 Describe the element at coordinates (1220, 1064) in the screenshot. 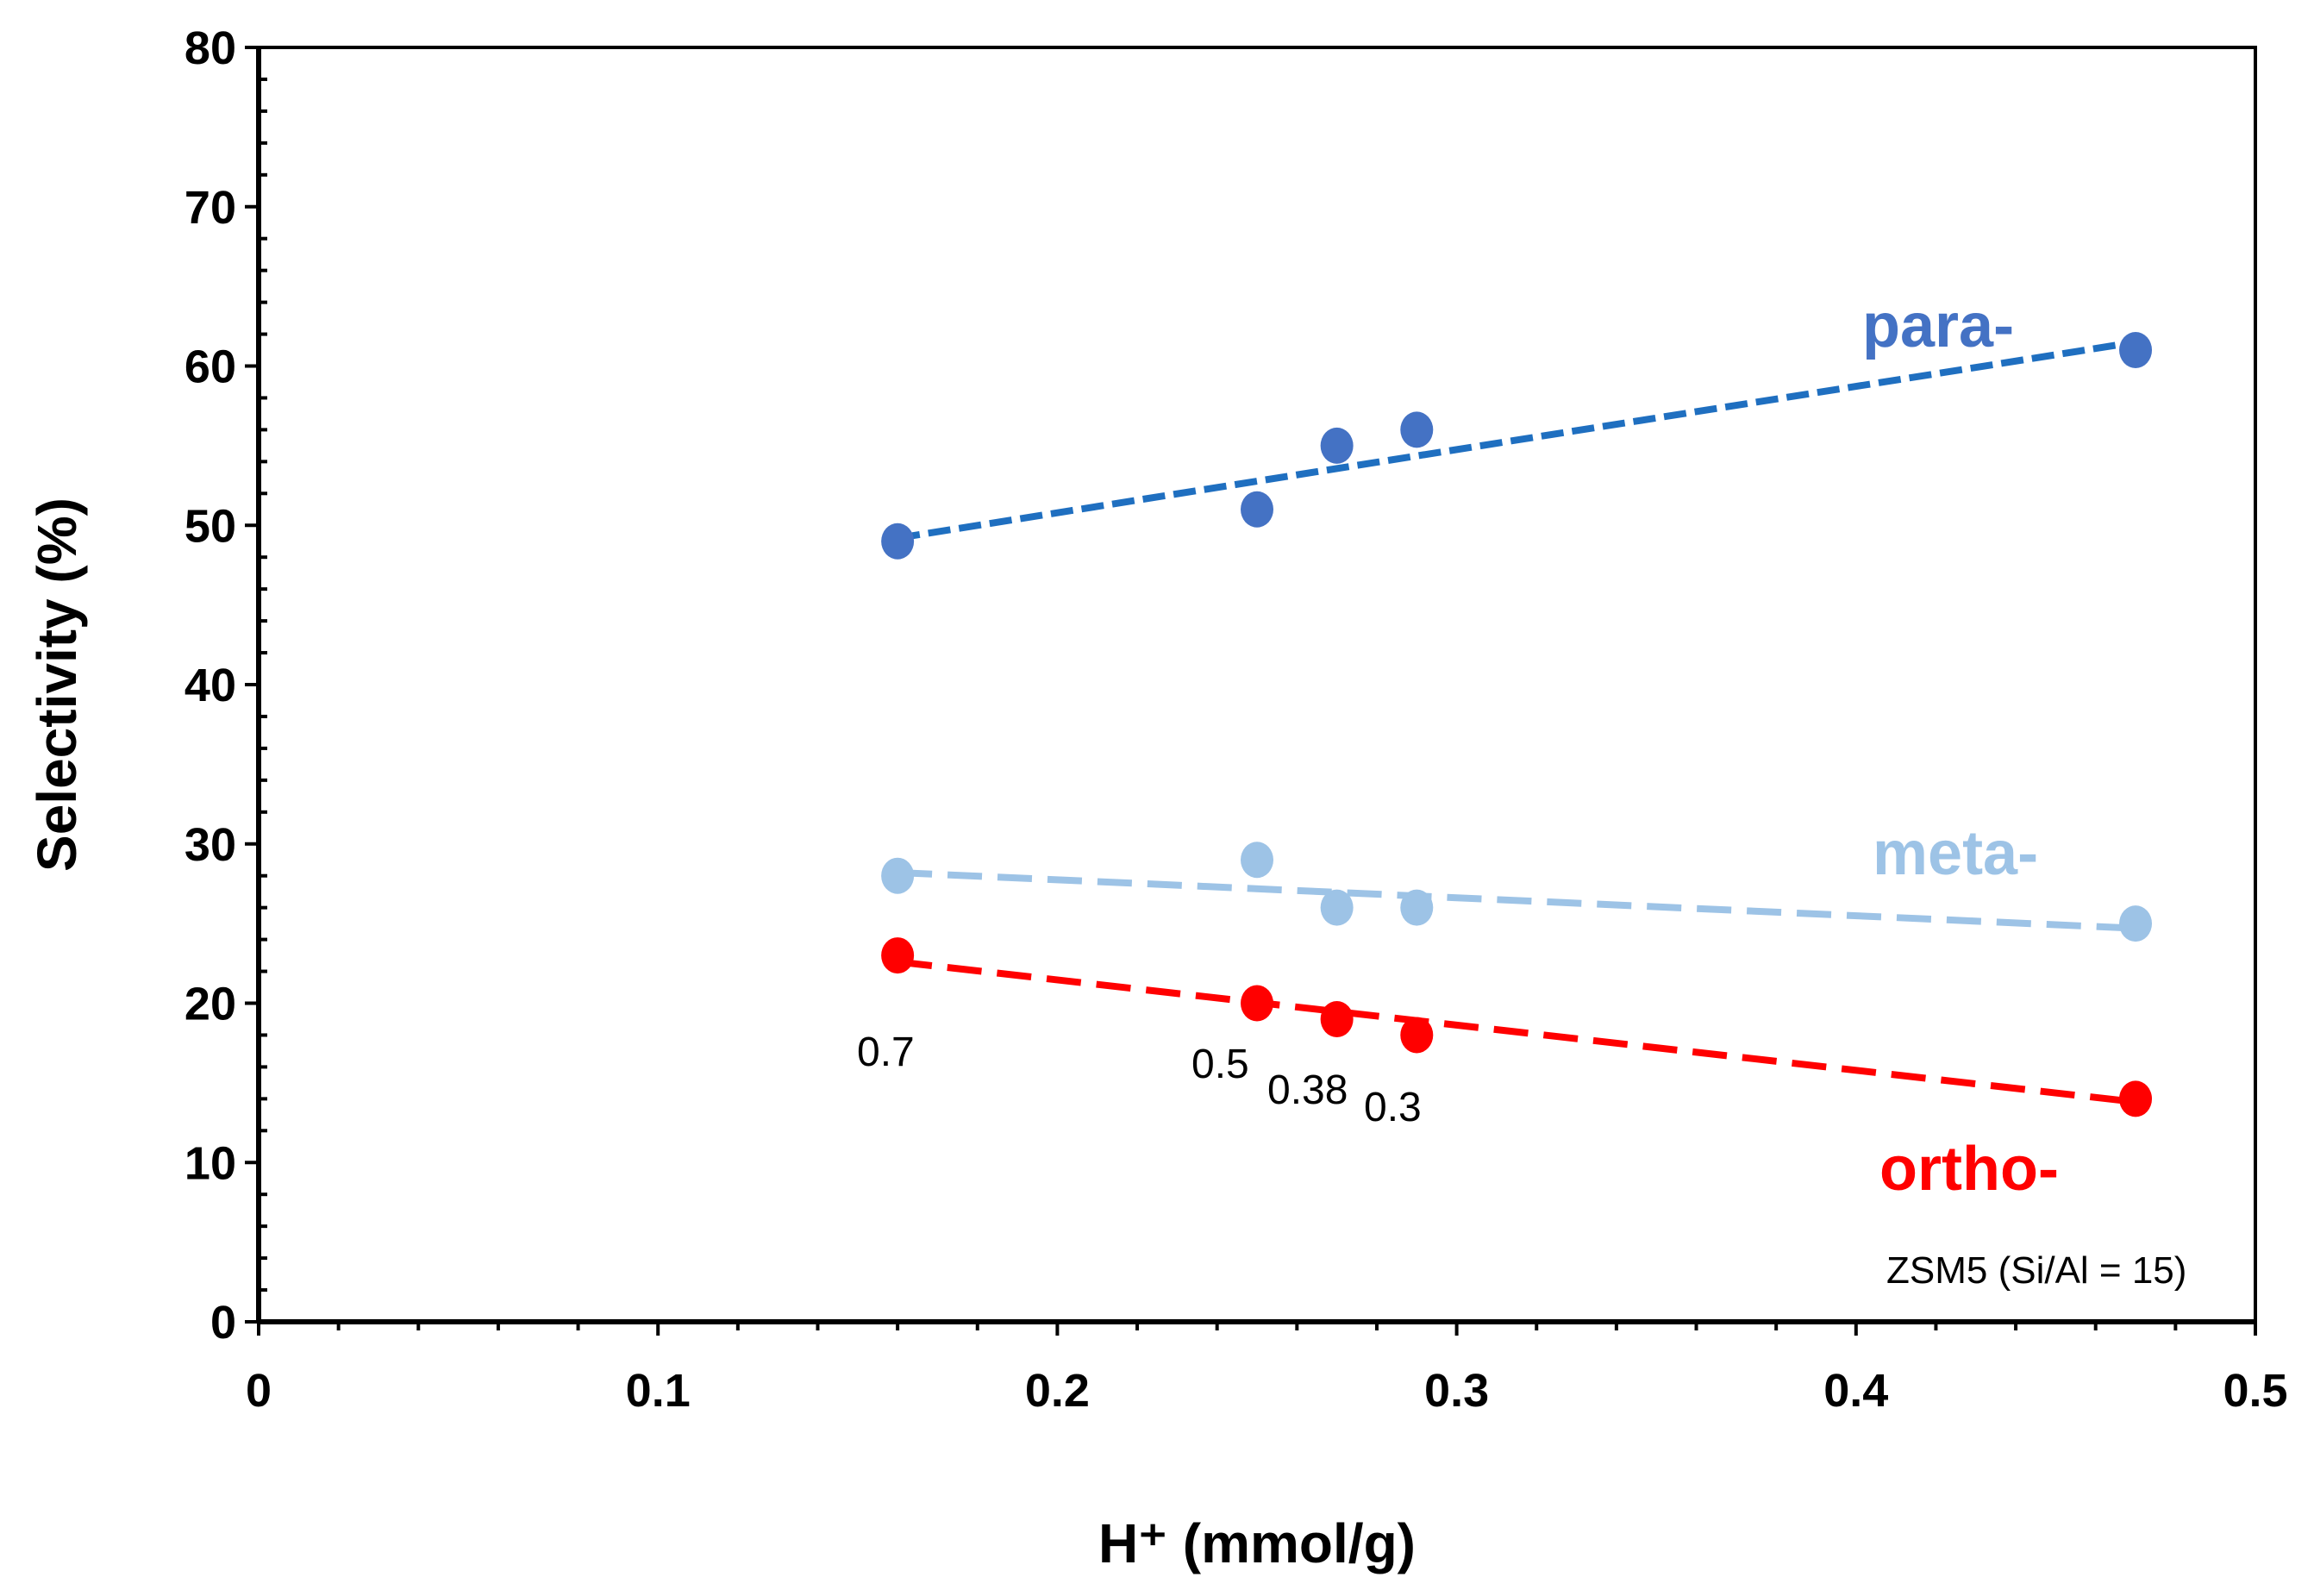

I see `point-annotation-0.5: 0.5` at that location.